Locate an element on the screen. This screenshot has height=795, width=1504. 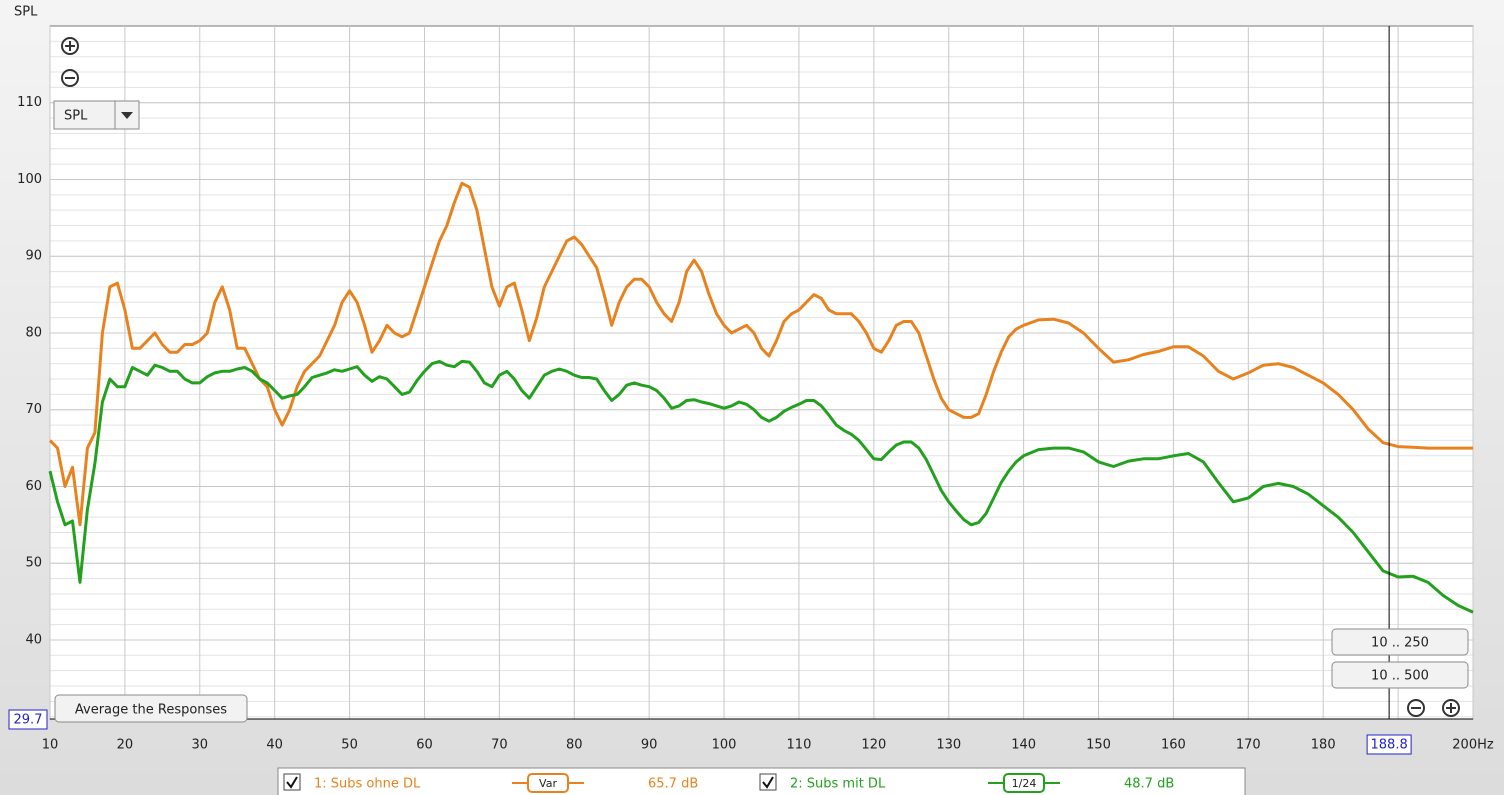
cursor-x-label: 188.8 is located at coordinates (1389, 745).